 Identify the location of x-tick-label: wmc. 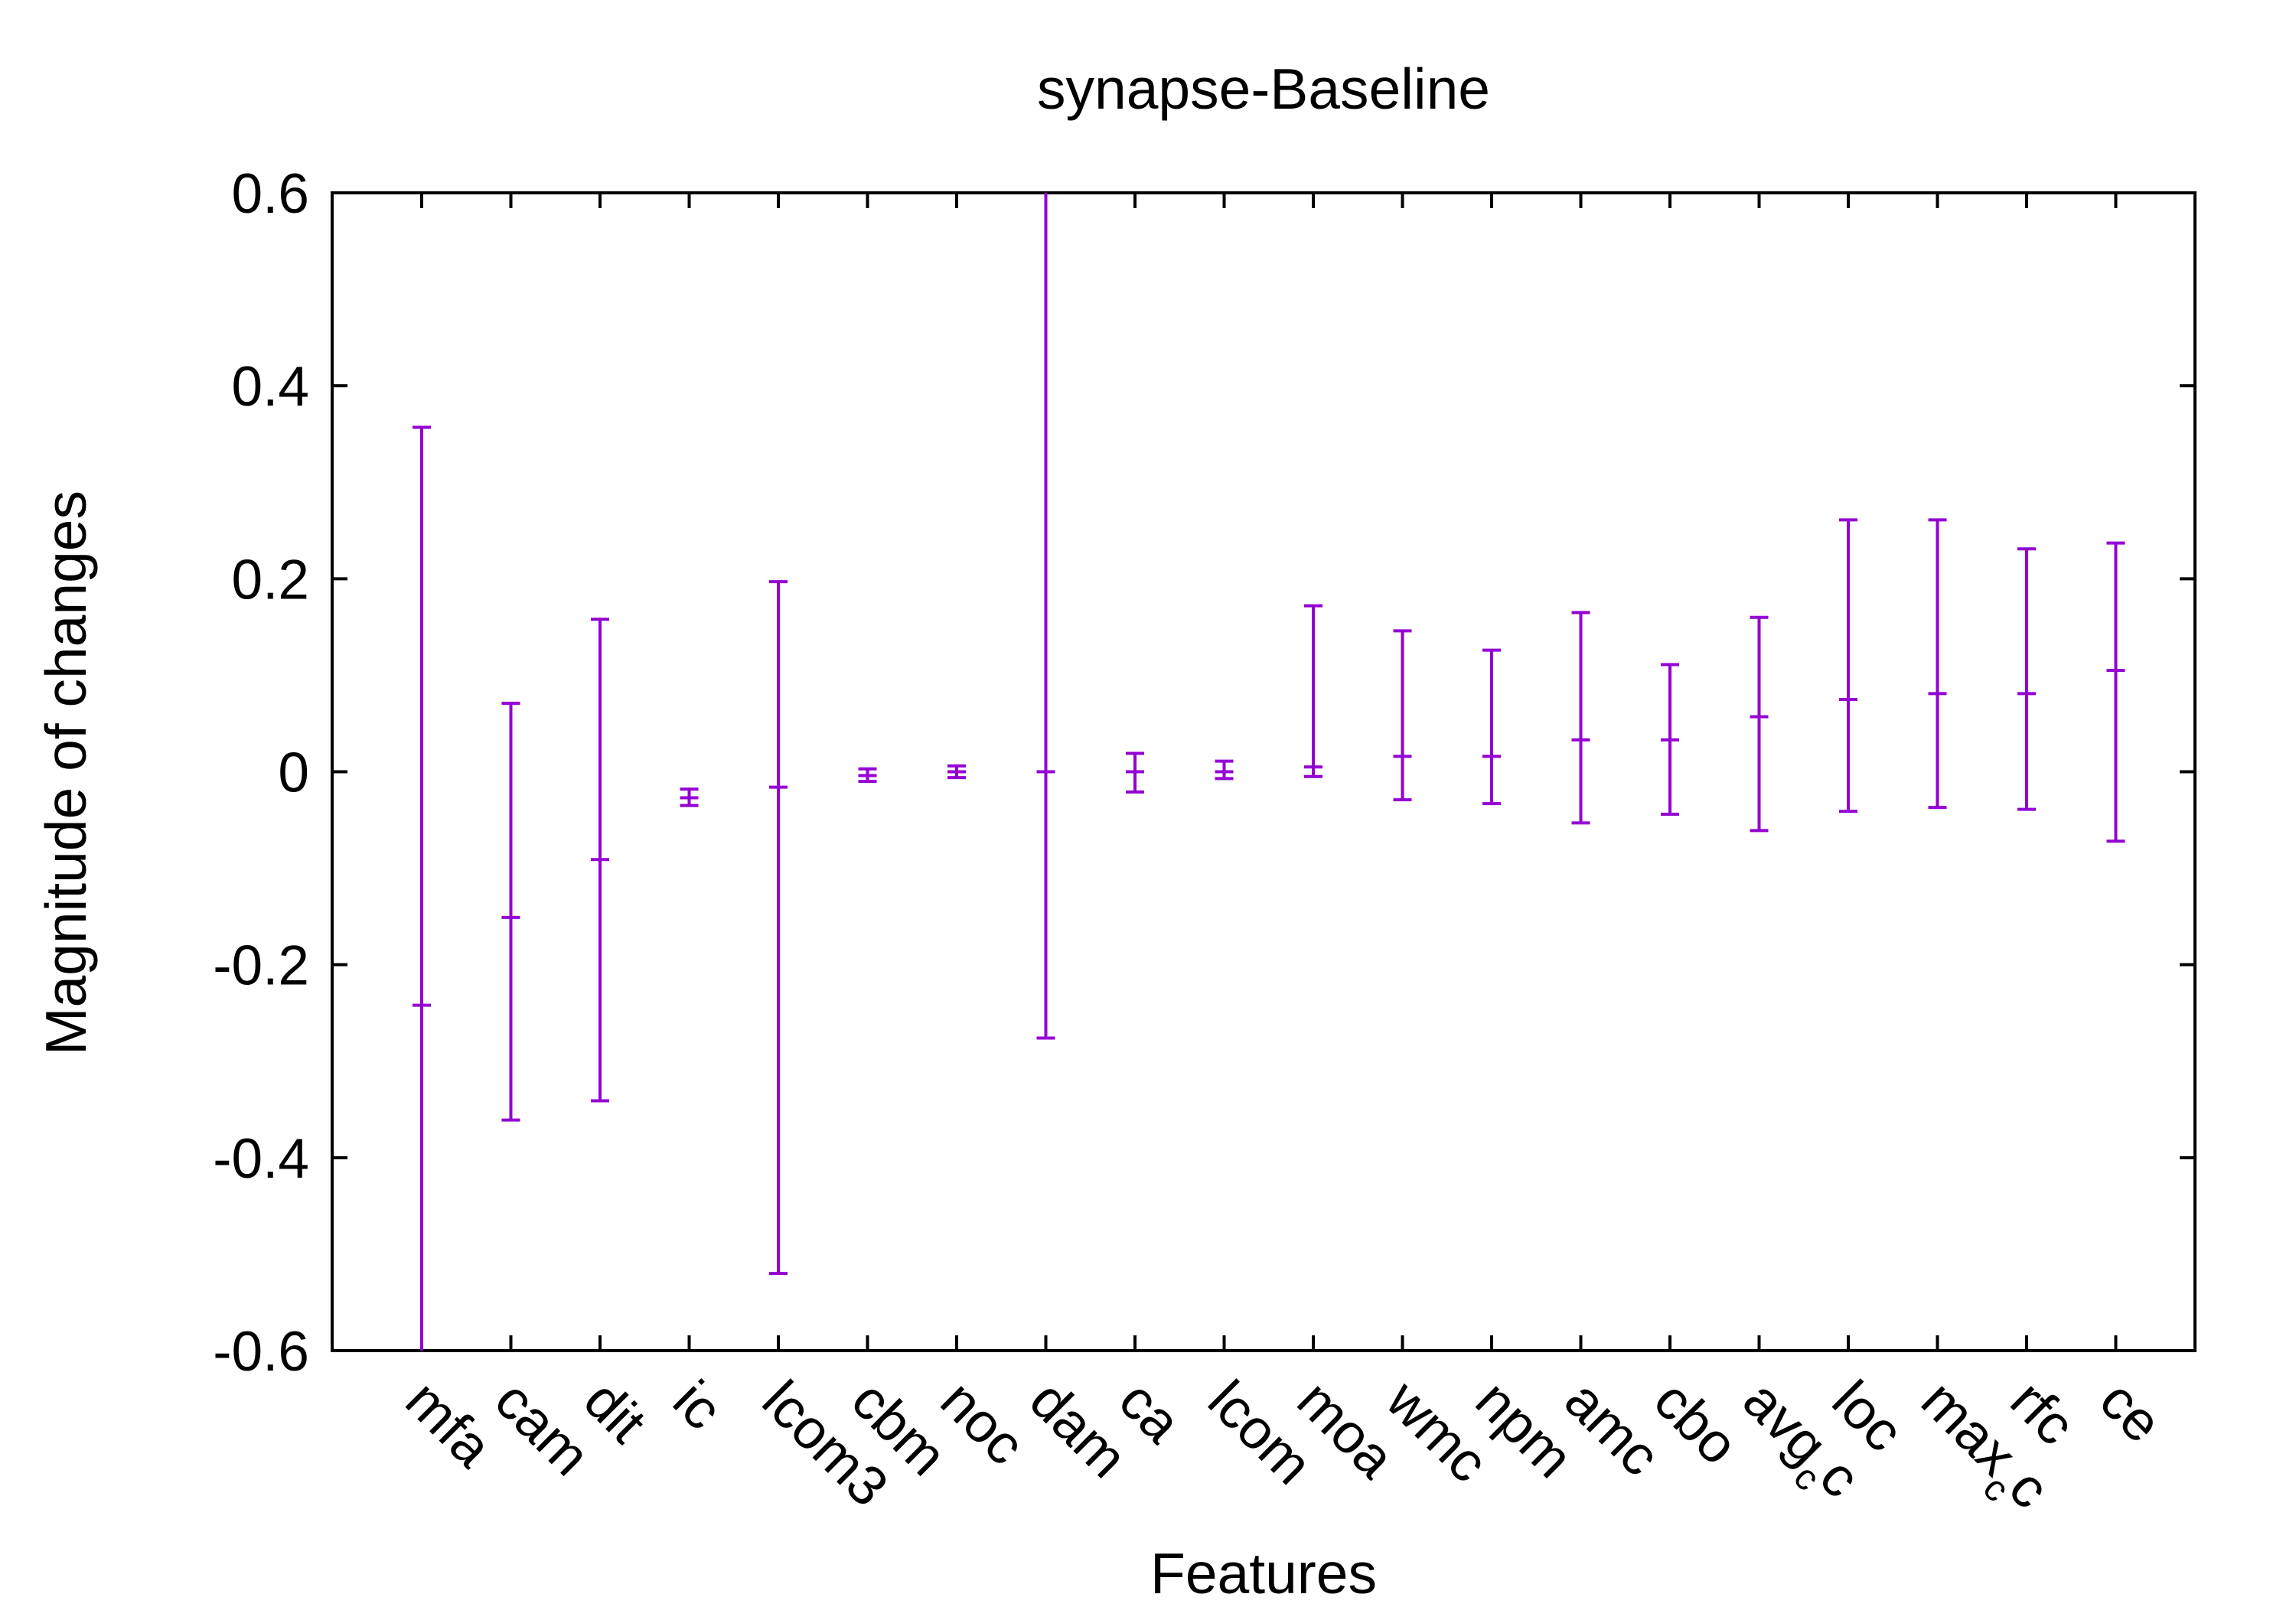
(1436, 1431).